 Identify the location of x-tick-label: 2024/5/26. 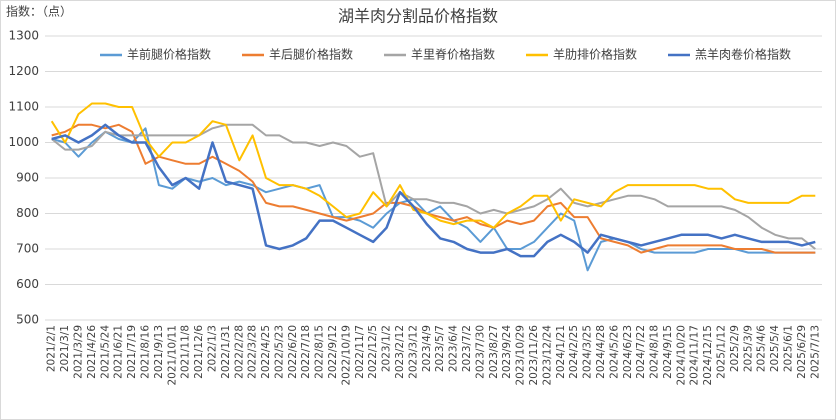
(614, 352).